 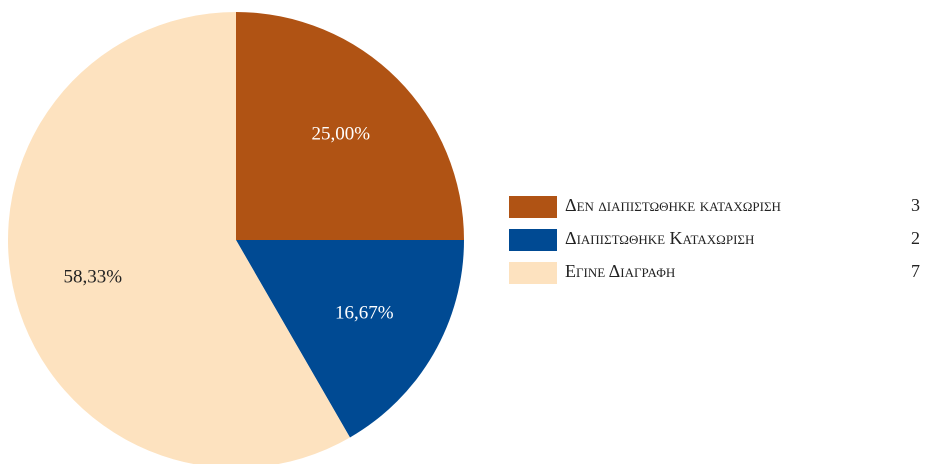 I want to click on slice-label: 58,33%, so click(x=93, y=277).